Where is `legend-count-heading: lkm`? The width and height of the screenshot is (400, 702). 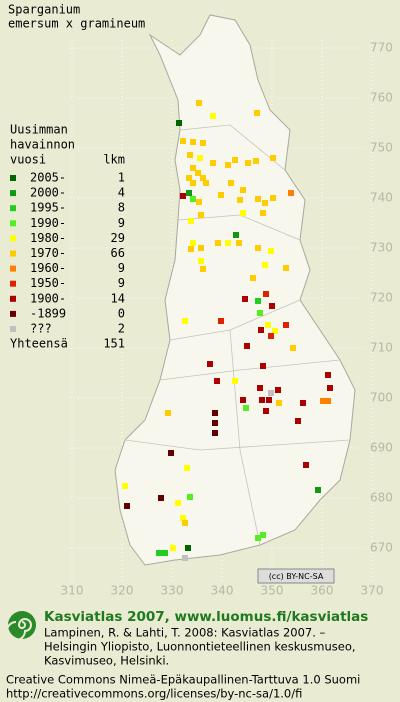 legend-count-heading: lkm is located at coordinates (114, 160).